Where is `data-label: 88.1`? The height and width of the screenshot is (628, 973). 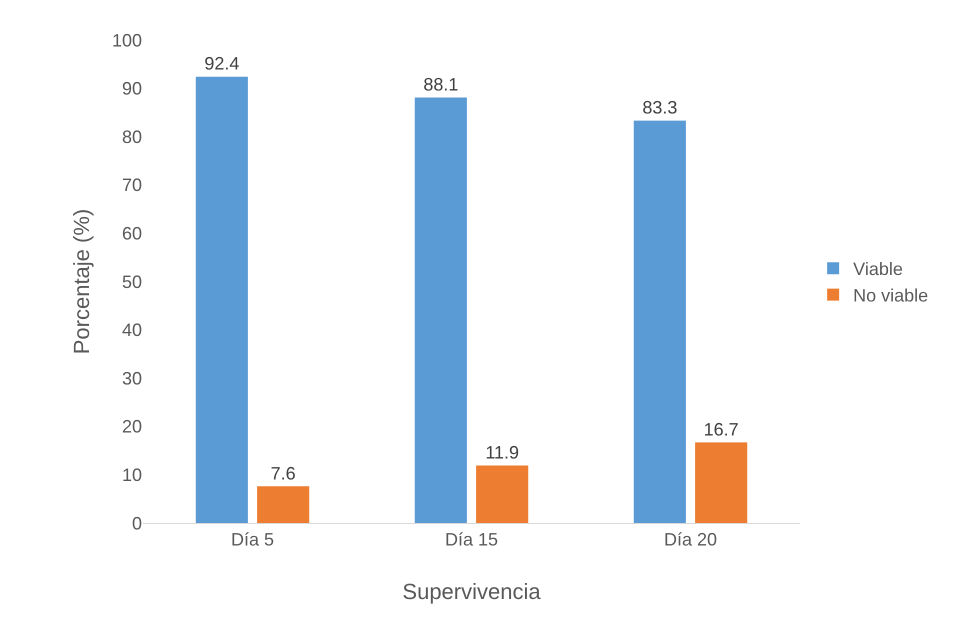
data-label: 88.1 is located at coordinates (440, 84).